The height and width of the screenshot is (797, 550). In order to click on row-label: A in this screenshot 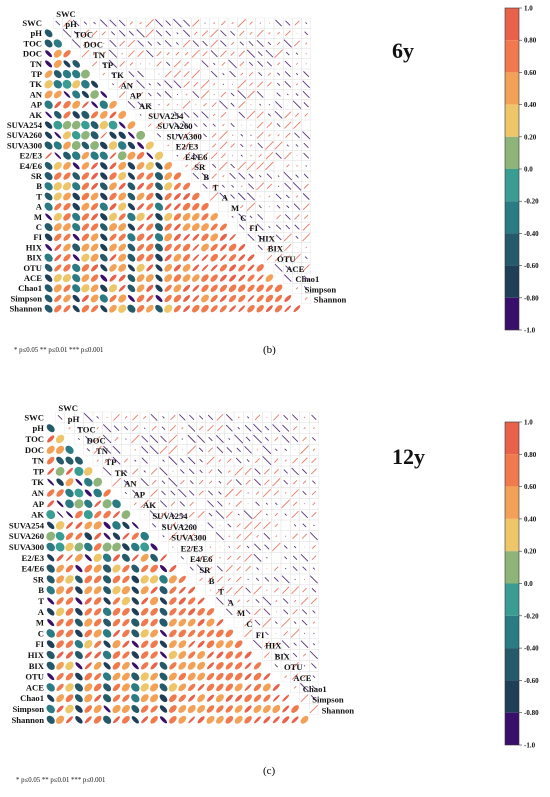, I will do `click(41, 612)`.